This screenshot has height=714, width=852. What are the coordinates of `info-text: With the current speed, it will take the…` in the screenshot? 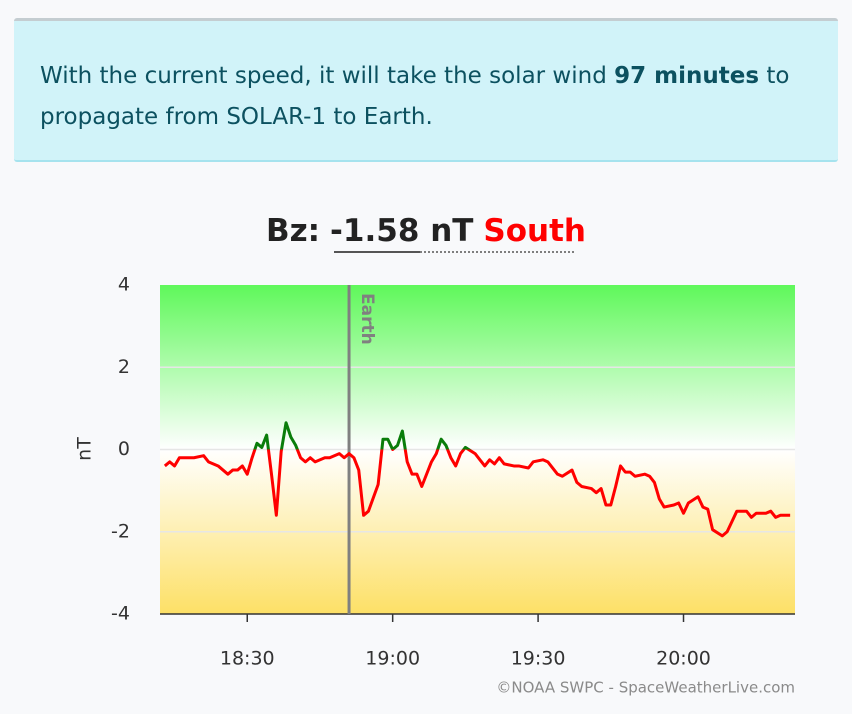 It's located at (323, 76).